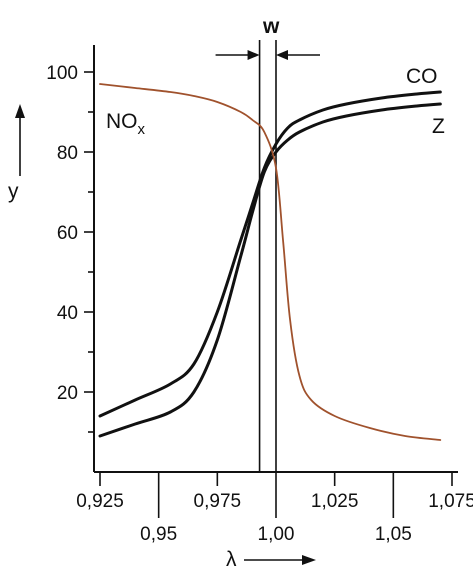 The width and height of the screenshot is (473, 571). Describe the element at coordinates (20, 140) in the screenshot. I see `y-axis-arrow` at that location.